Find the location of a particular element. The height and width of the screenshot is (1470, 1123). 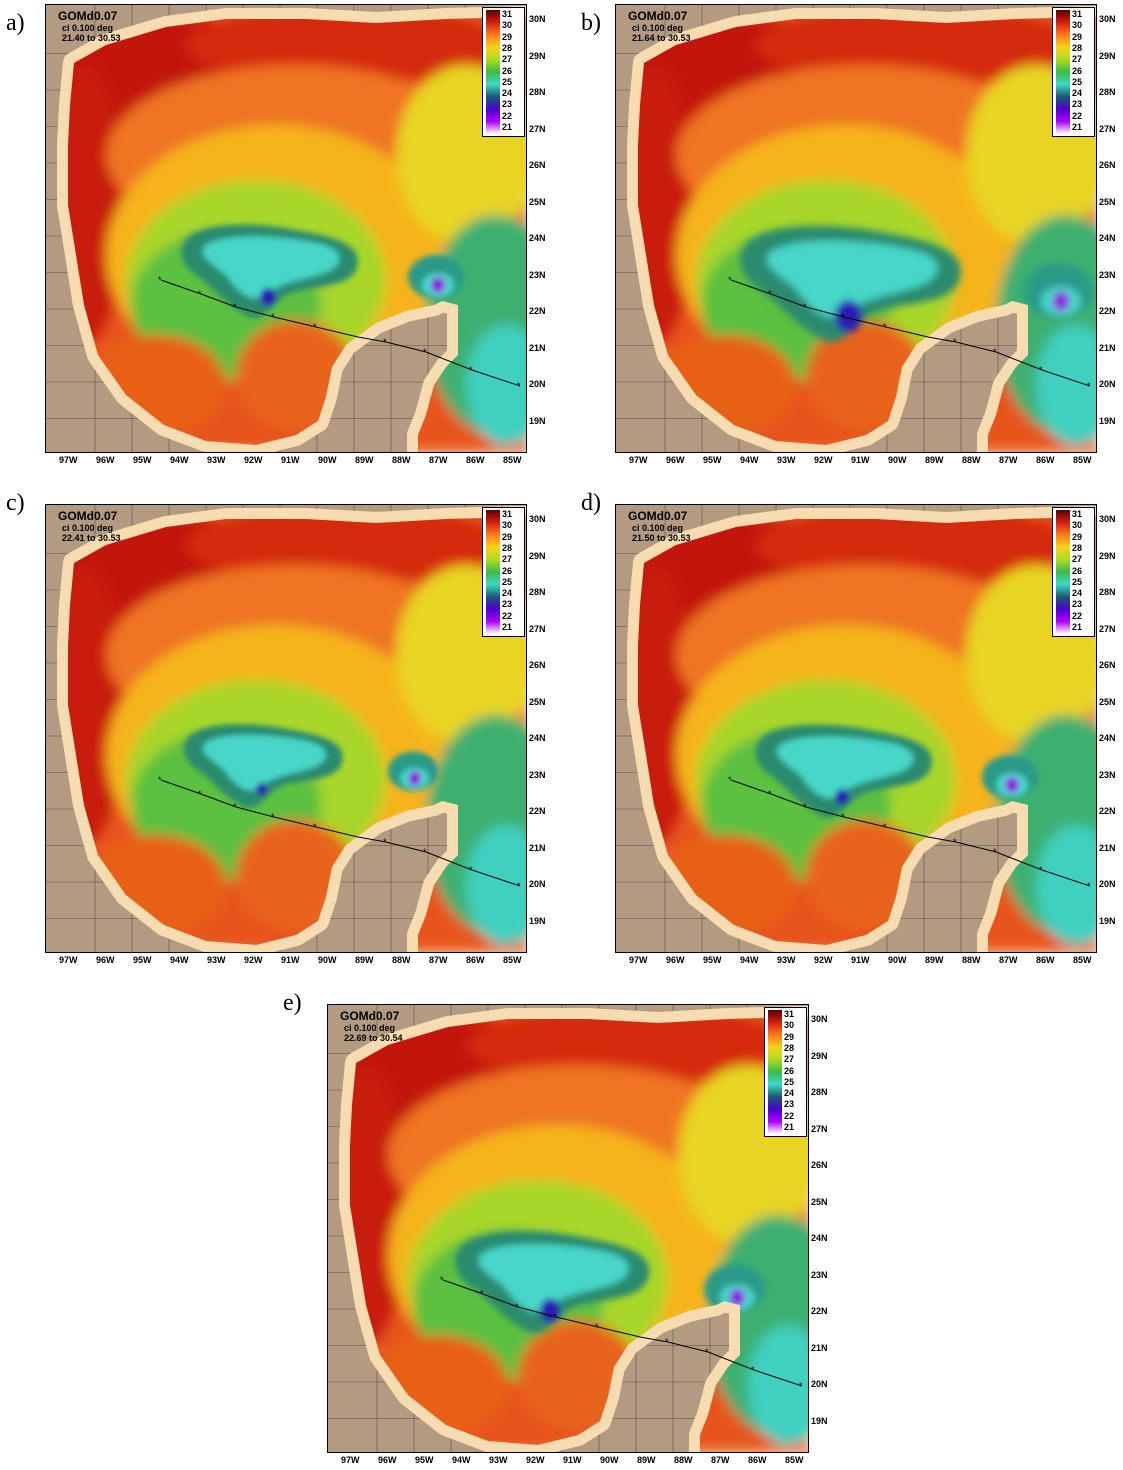

map-ci: ci 0.100 deg is located at coordinates (88, 528).